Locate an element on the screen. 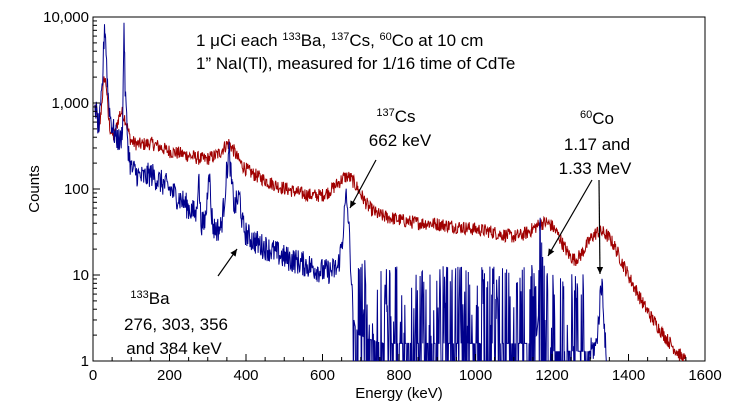 This screenshot has width=746, height=402. x-tick-label: 1600 is located at coordinates (704, 375).